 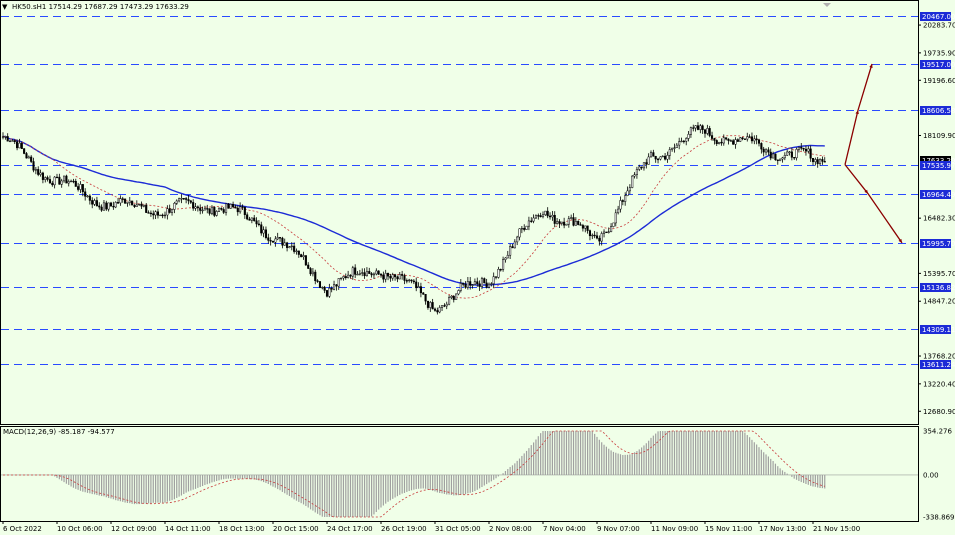 What do you see at coordinates (938, 17) in the screenshot?
I see `level-label: 20467.00` at bounding box center [938, 17].